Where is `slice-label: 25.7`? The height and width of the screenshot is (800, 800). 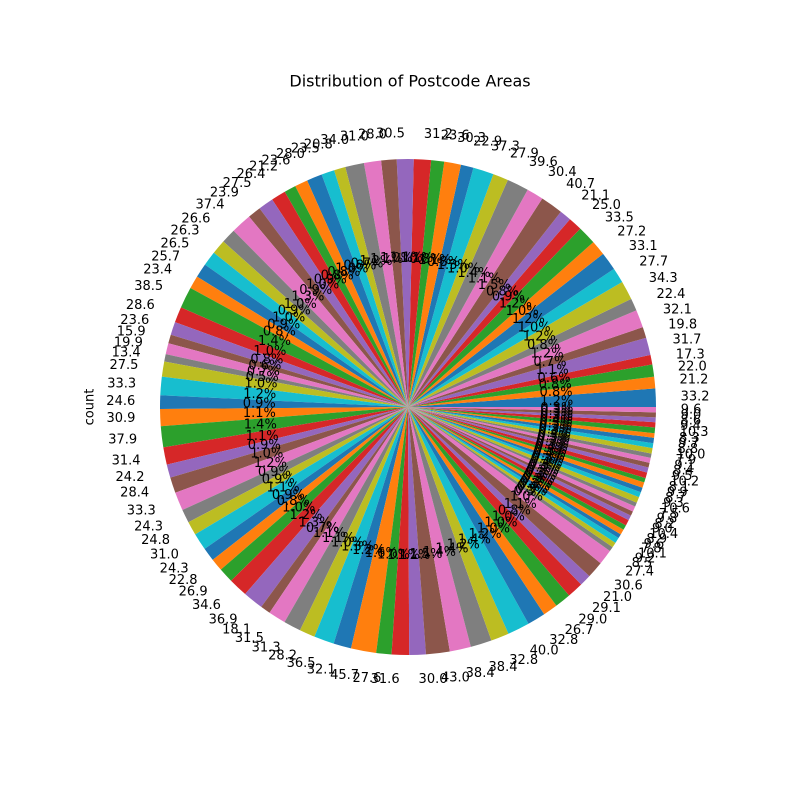 slice-label: 25.7 is located at coordinates (165, 256).